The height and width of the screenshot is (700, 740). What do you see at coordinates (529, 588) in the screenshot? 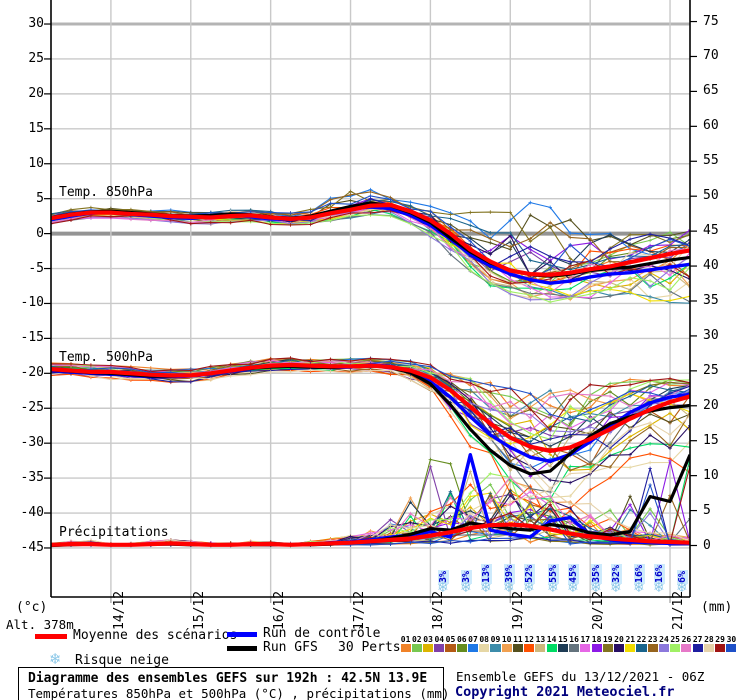
I see `snowflake-icon-4: ❄` at bounding box center [529, 588].